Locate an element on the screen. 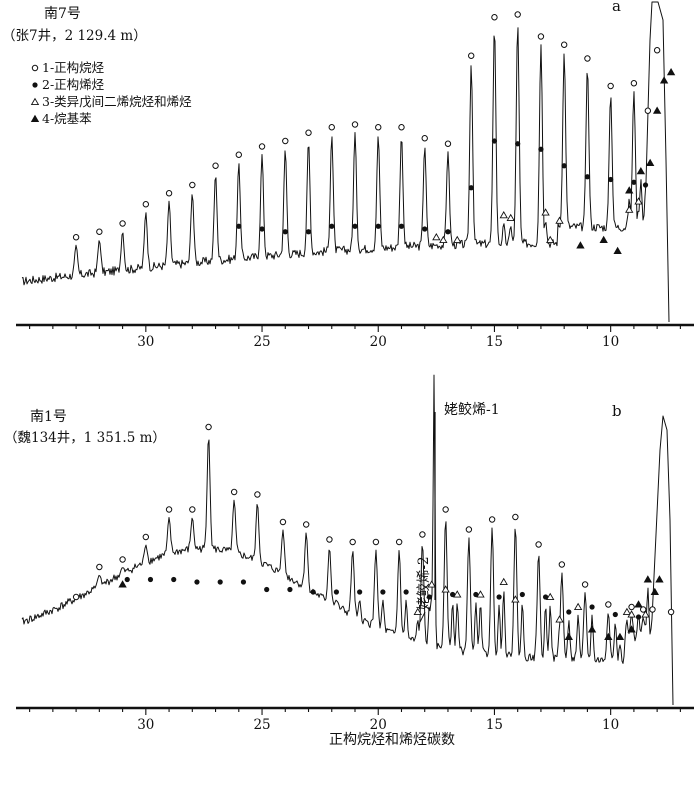 The height and width of the screenshot is (793, 700). panel-b-tick-label: 10 is located at coordinates (610, 725).